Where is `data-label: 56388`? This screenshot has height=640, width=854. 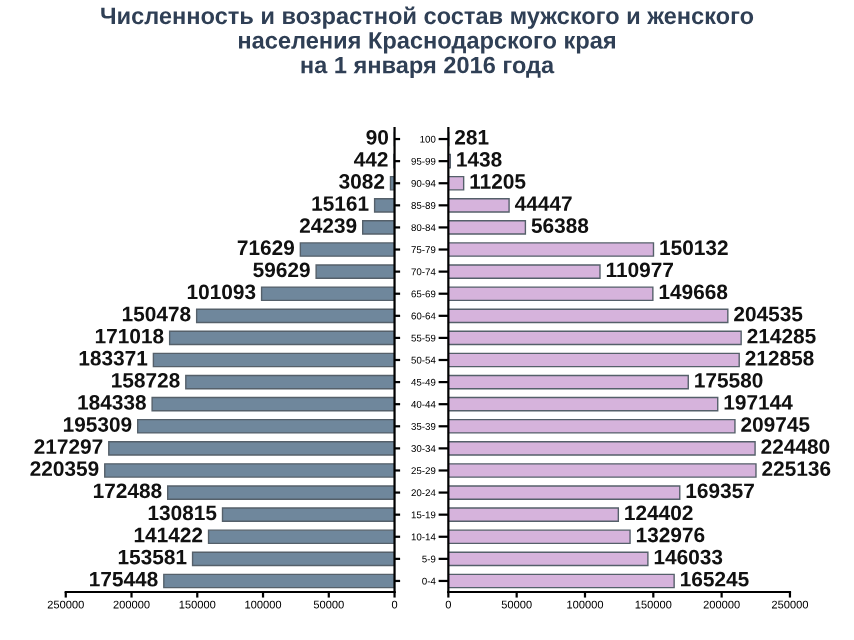 data-label: 56388 is located at coordinates (560, 226).